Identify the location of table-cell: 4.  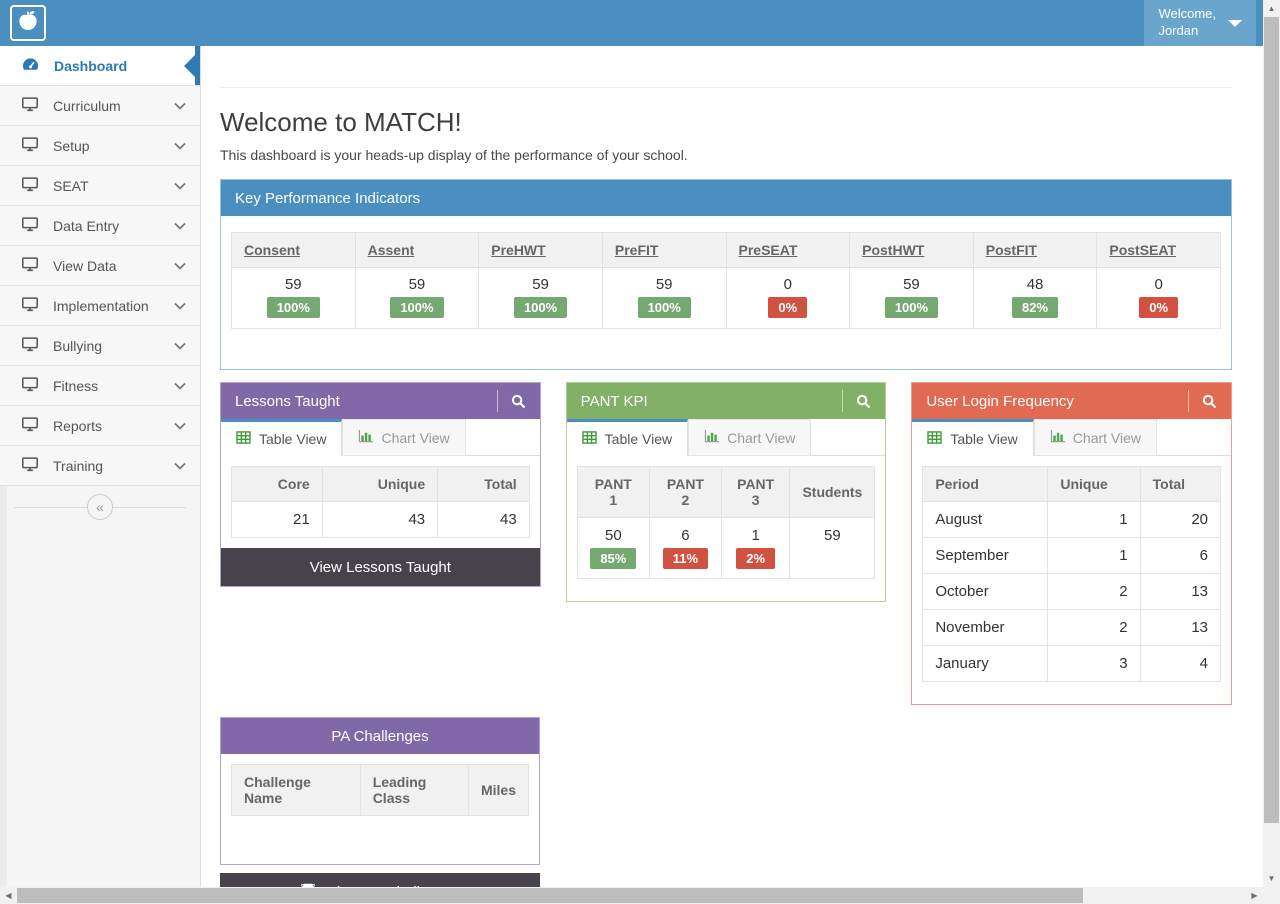
(1180, 663).